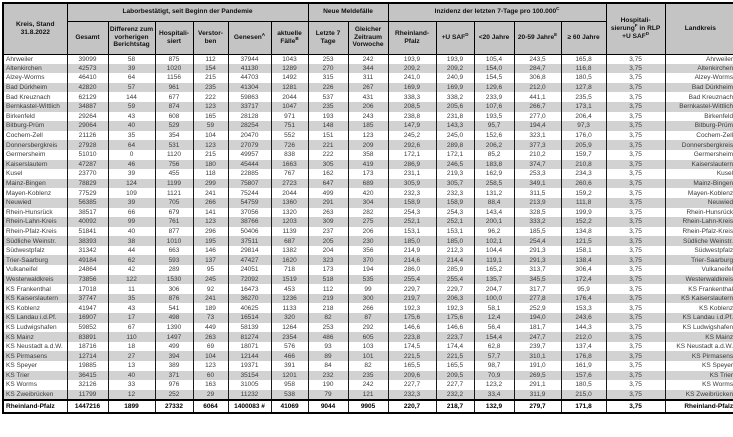 The height and width of the screenshot is (437, 733). What do you see at coordinates (210, 375) in the screenshot?
I see `value-cell: 60` at bounding box center [210, 375].